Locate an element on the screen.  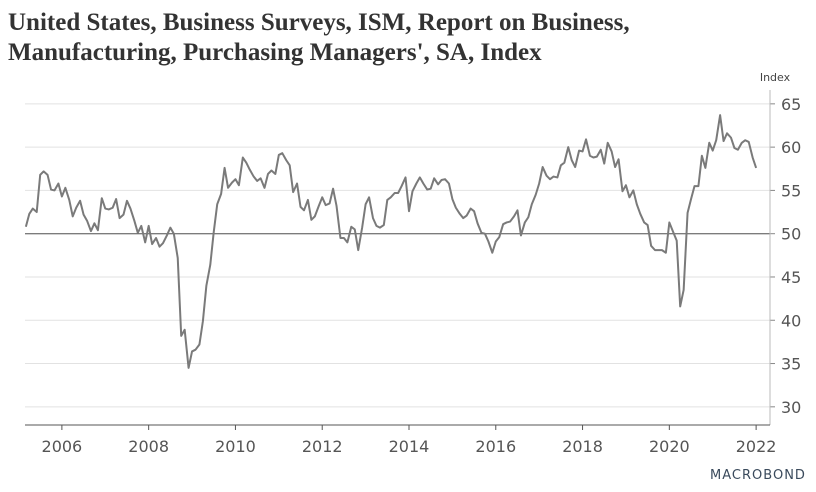
y-tick-label: 45 is located at coordinates (791, 277).